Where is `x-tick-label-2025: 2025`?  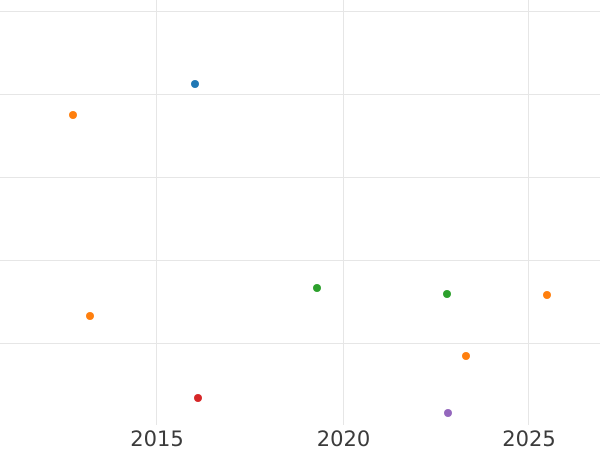 x-tick-label-2025: 2025 is located at coordinates (529, 438).